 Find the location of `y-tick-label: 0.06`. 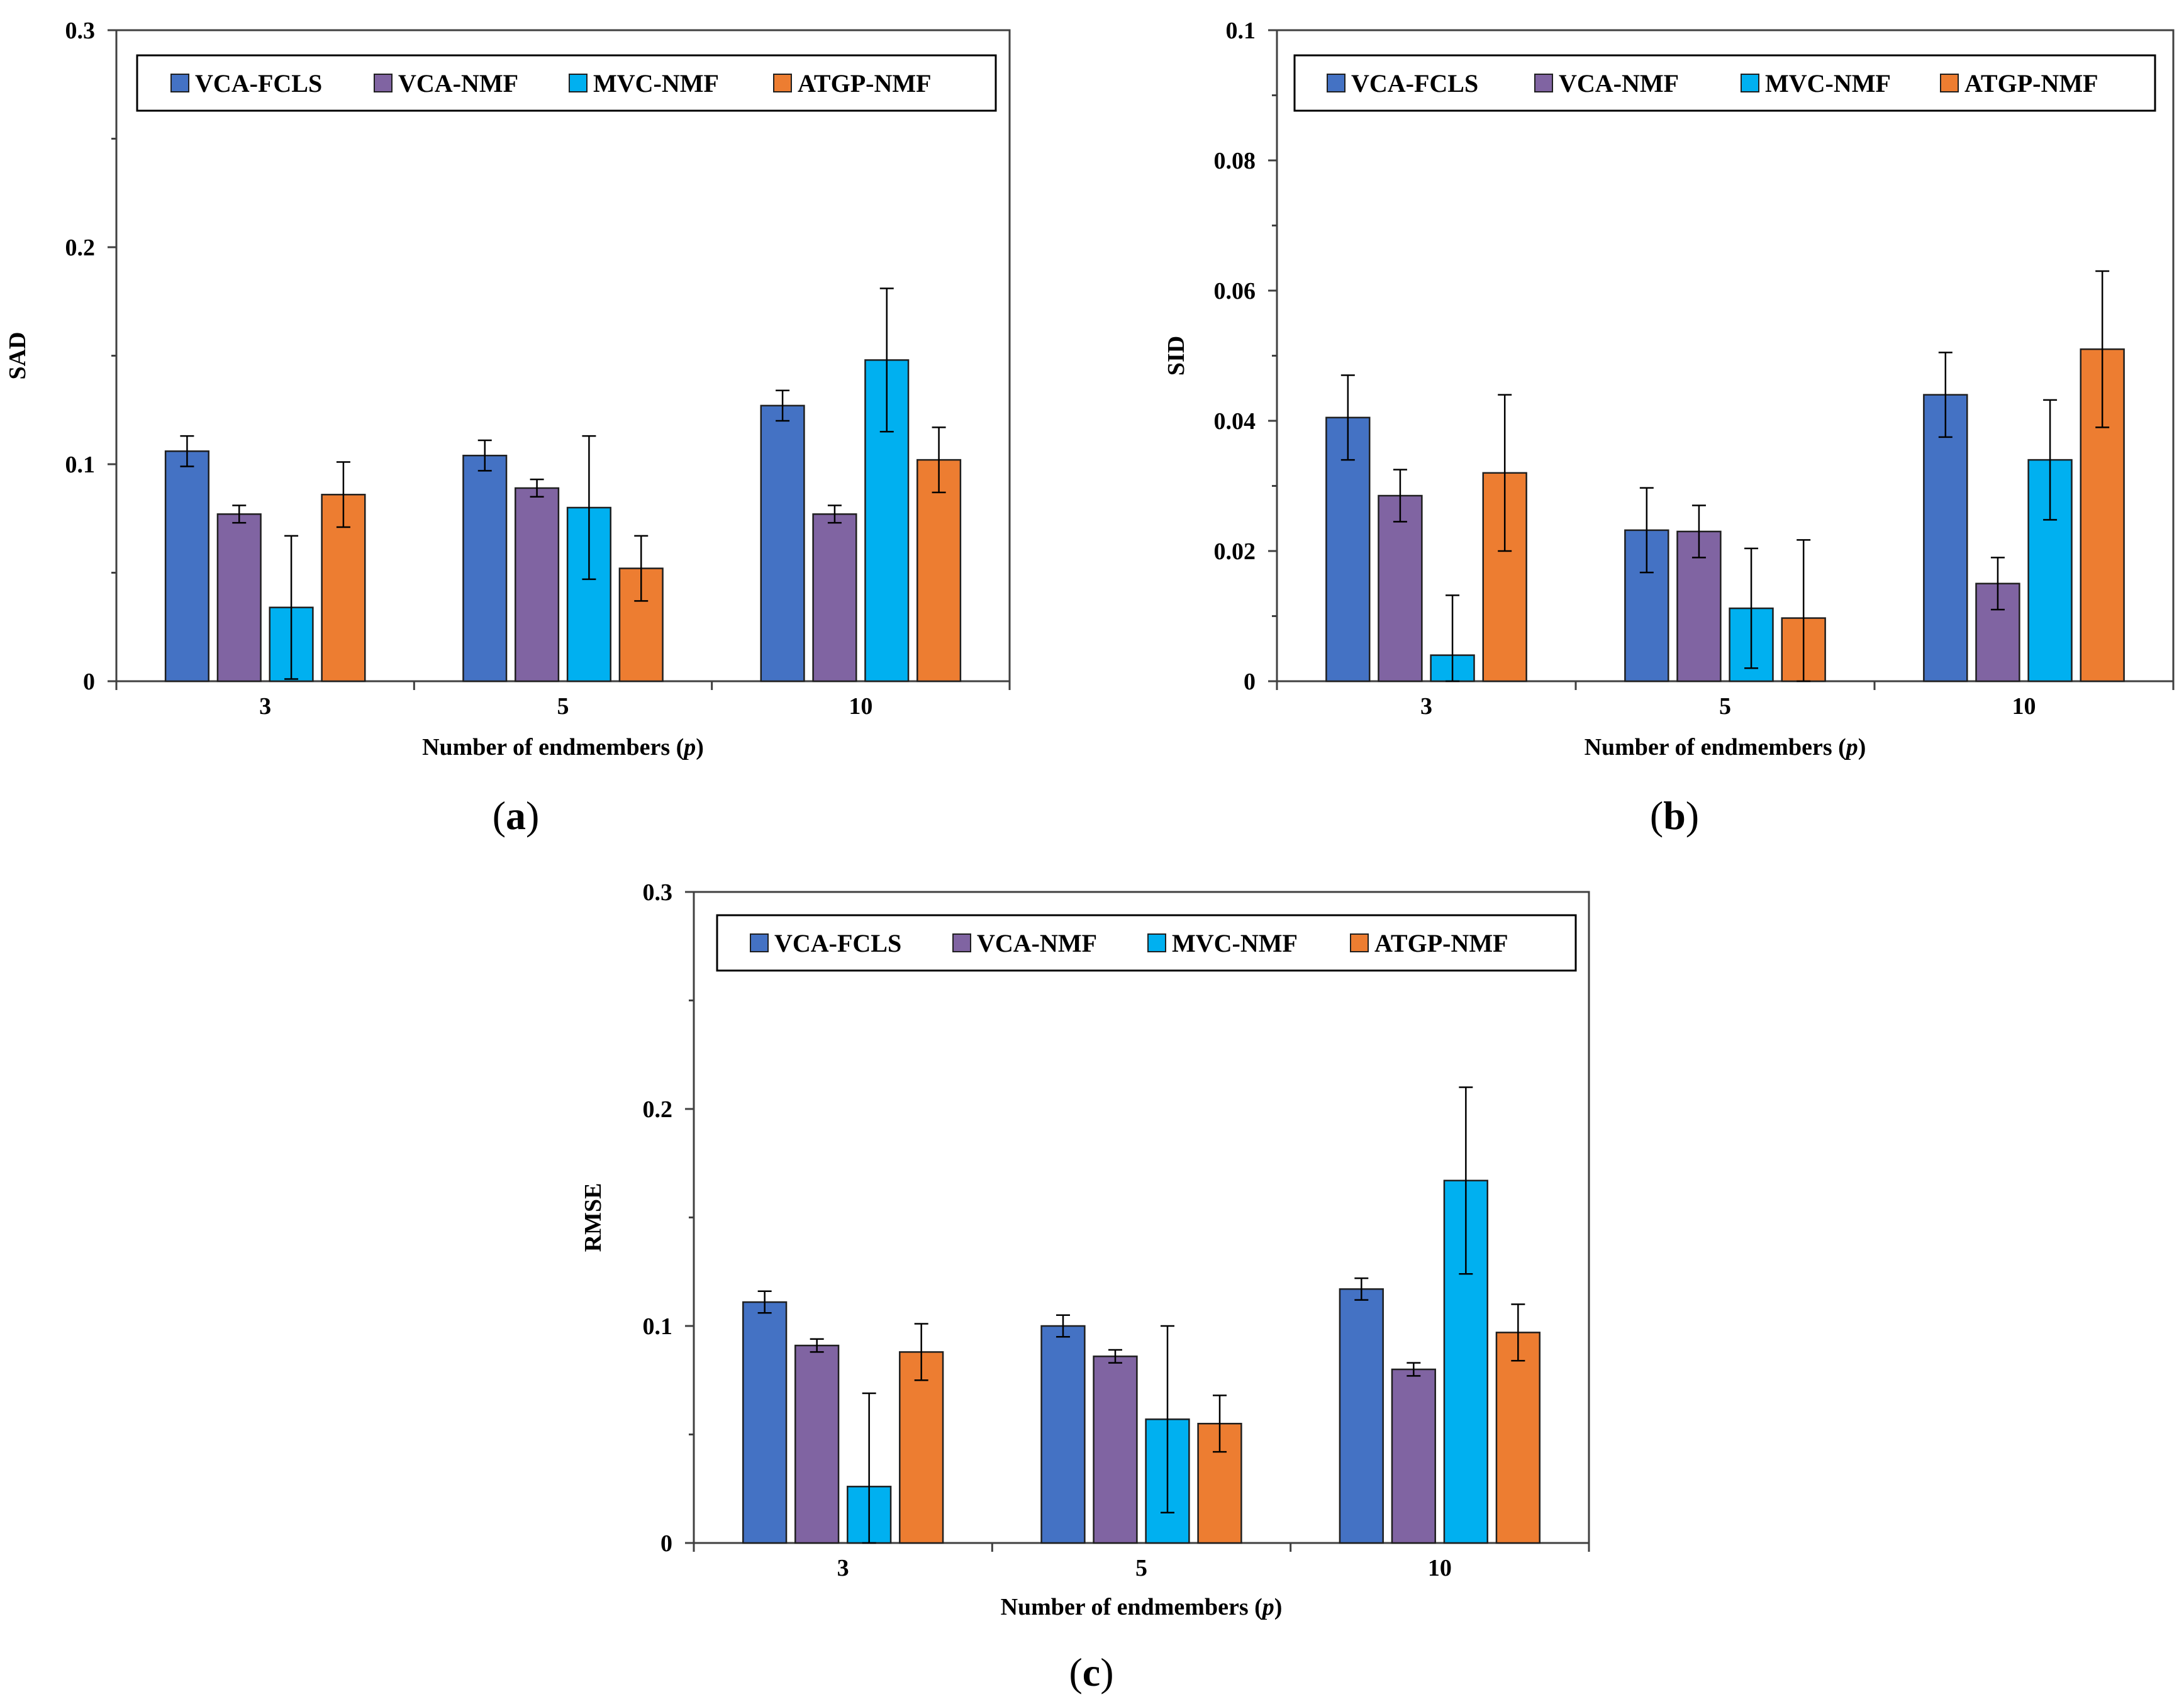

y-tick-label: 0.06 is located at coordinates (1235, 291).